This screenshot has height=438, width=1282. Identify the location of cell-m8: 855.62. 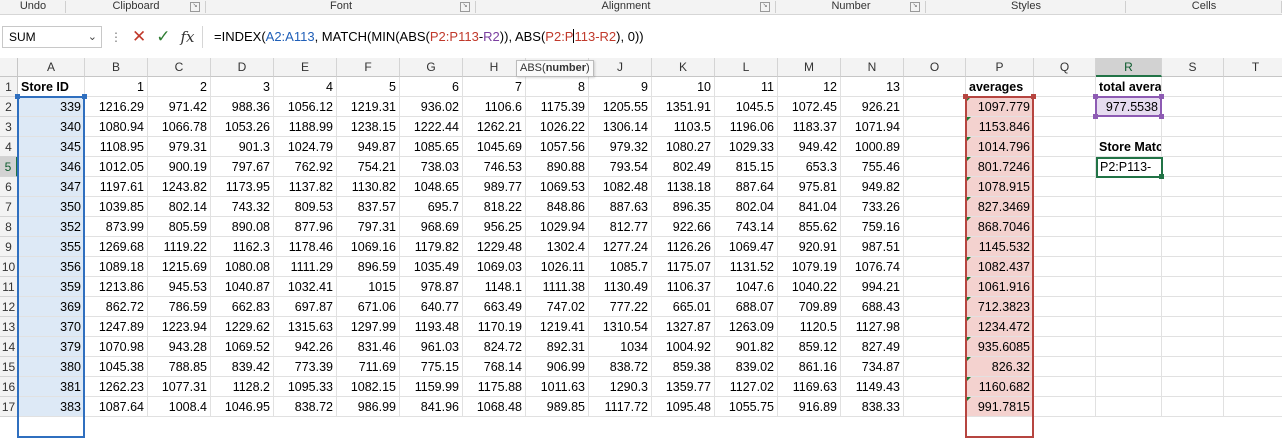
(809, 227).